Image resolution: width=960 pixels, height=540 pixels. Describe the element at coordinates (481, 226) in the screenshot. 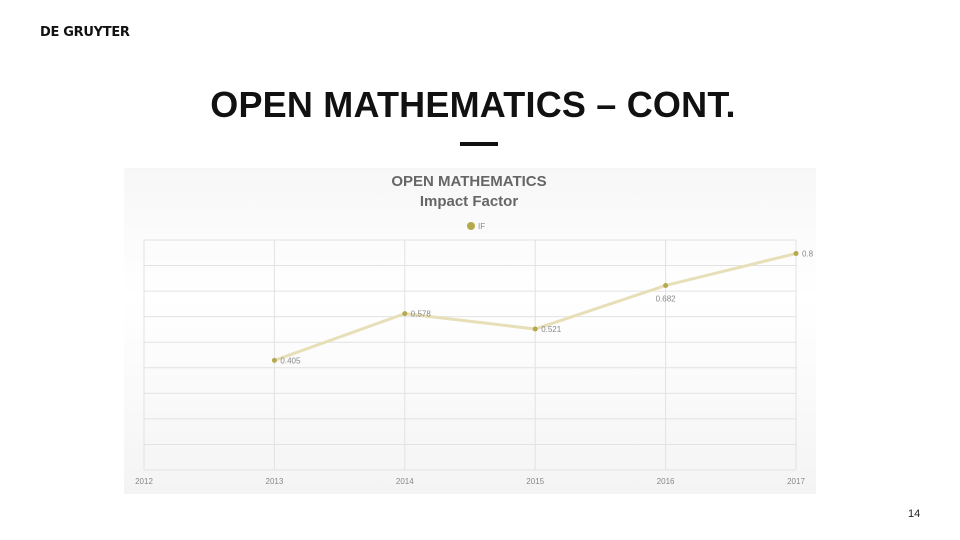

I see `legend-label: IF` at that location.